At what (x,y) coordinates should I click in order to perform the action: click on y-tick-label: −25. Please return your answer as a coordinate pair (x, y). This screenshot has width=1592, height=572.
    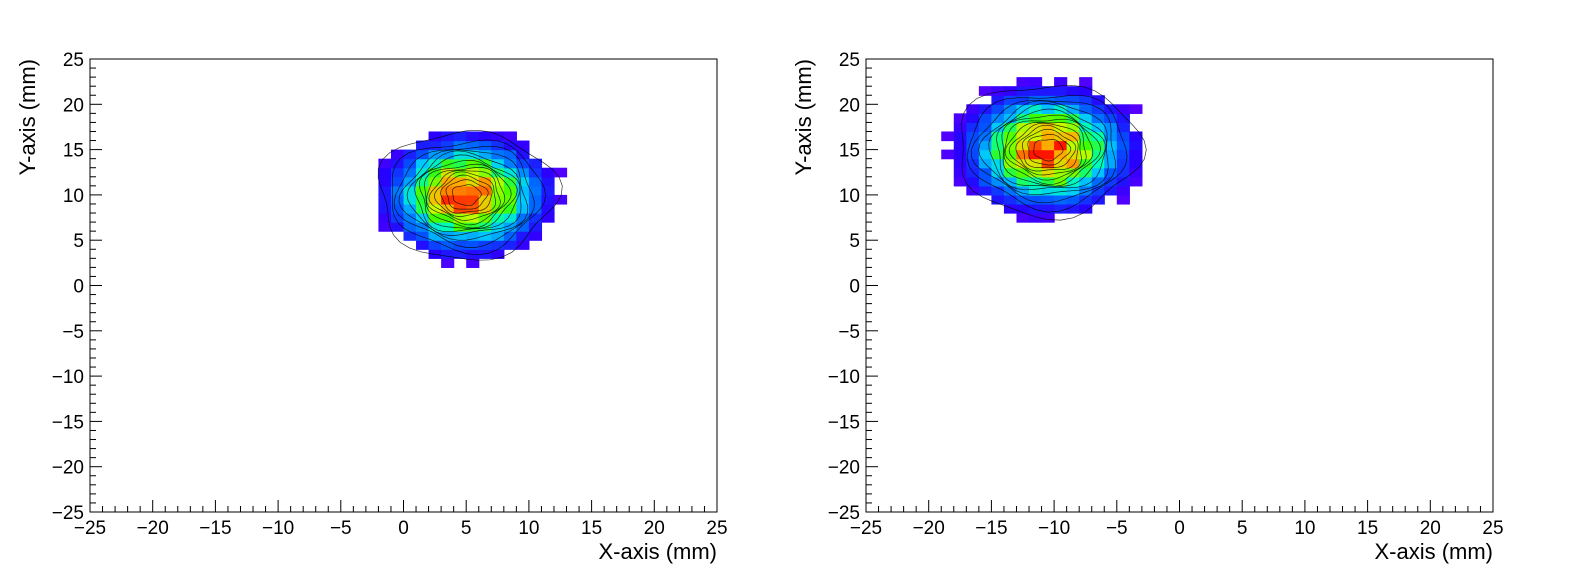
    Looking at the image, I should click on (844, 513).